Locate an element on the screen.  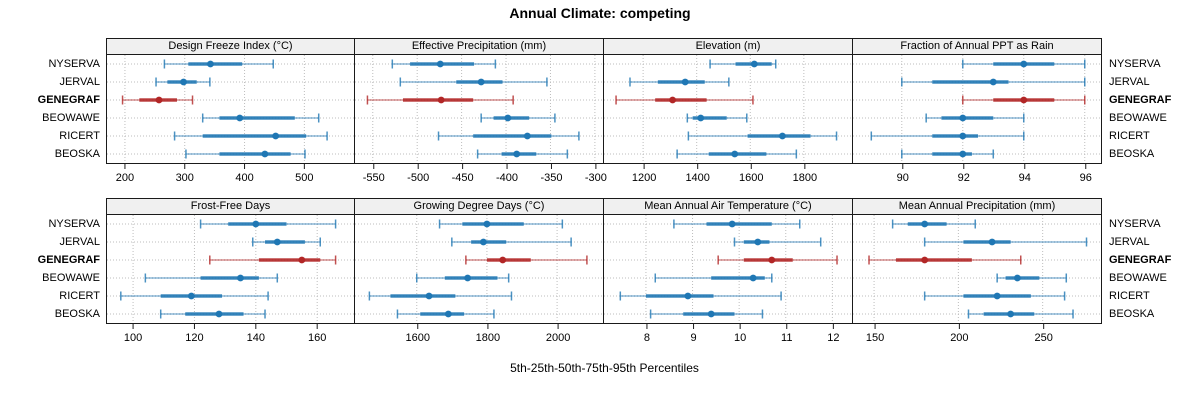
panel-elevation-m: Elevation (m) is located at coordinates (728, 101).